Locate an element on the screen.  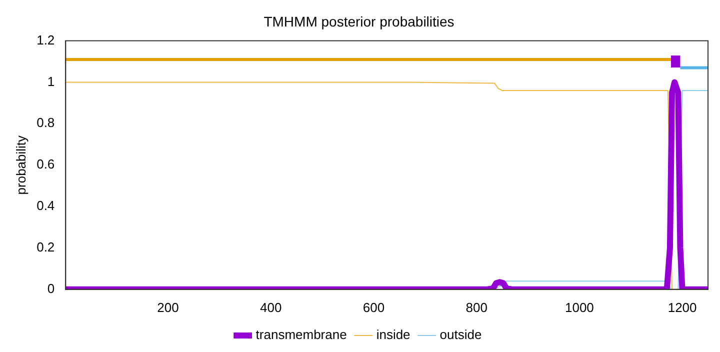
y-tick-label: 0.8 is located at coordinates (45, 122).